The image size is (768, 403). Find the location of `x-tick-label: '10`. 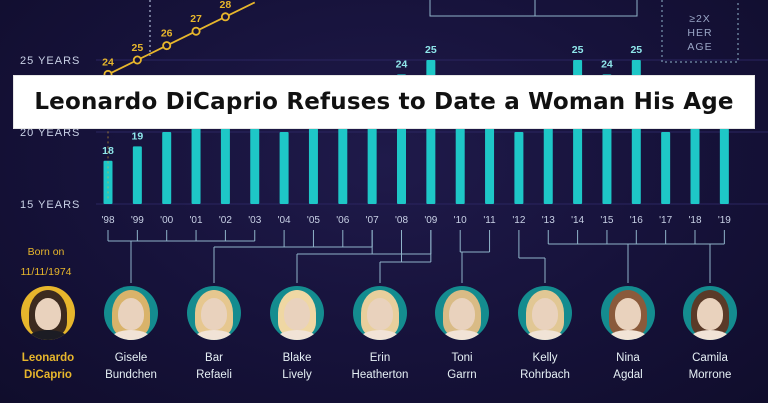

x-tick-label: '10 is located at coordinates (460, 220).